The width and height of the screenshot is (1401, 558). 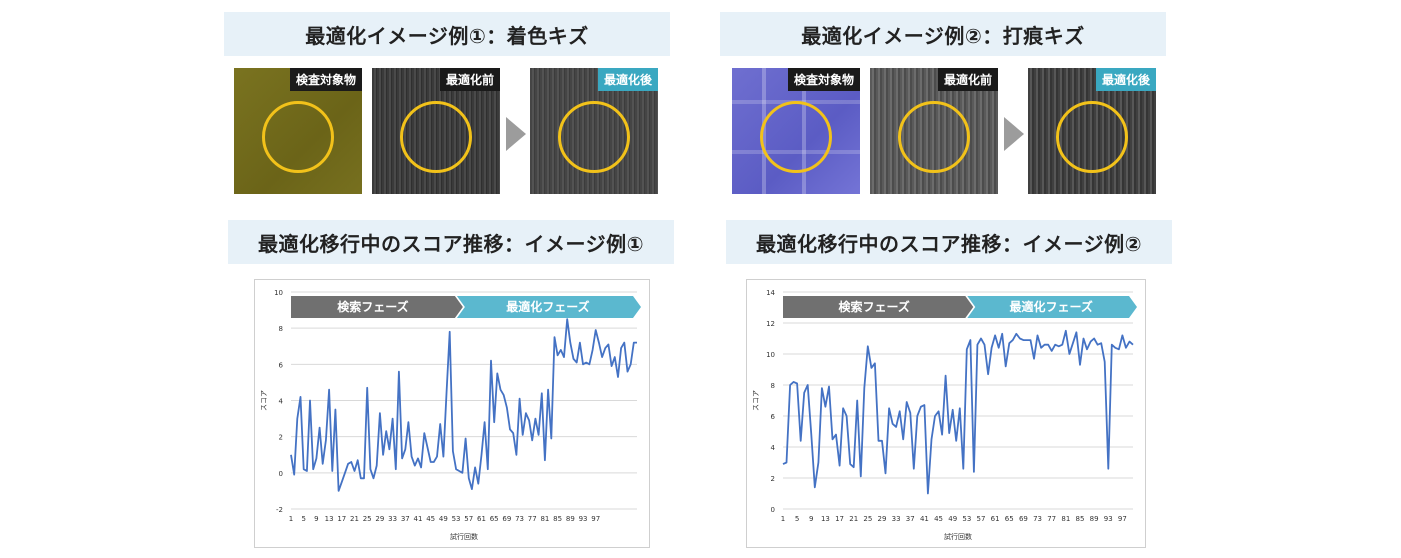 What do you see at coordinates (943, 34) in the screenshot?
I see `example2-title: 最適化イメージ例②：打痕キズ` at bounding box center [943, 34].